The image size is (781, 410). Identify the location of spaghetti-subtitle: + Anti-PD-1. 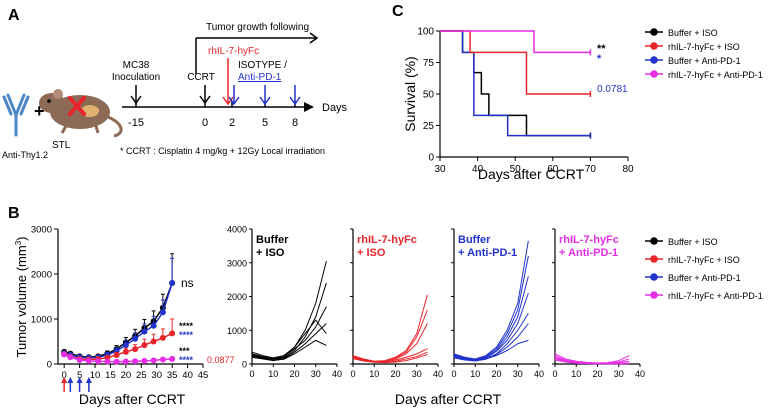
(588, 253).